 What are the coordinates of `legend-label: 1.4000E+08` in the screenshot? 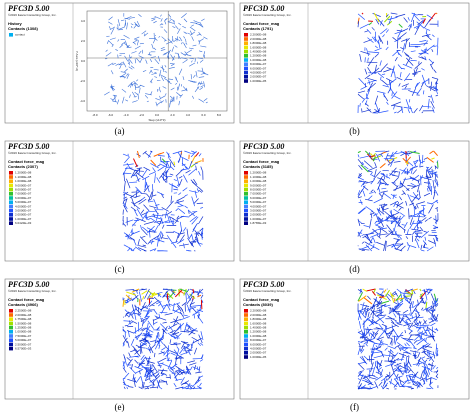 It's located at (258, 51).